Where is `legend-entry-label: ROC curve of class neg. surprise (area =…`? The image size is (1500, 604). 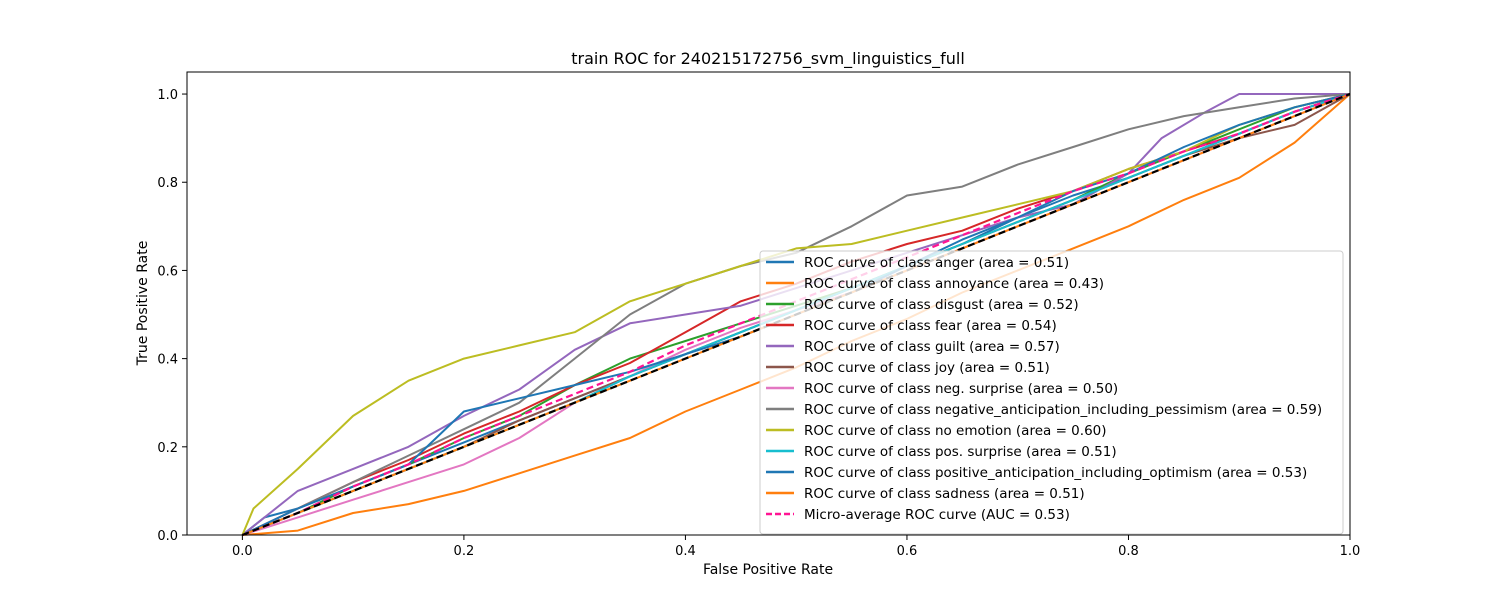 legend-entry-label: ROC curve of class neg. surprise (area =… is located at coordinates (961, 389).